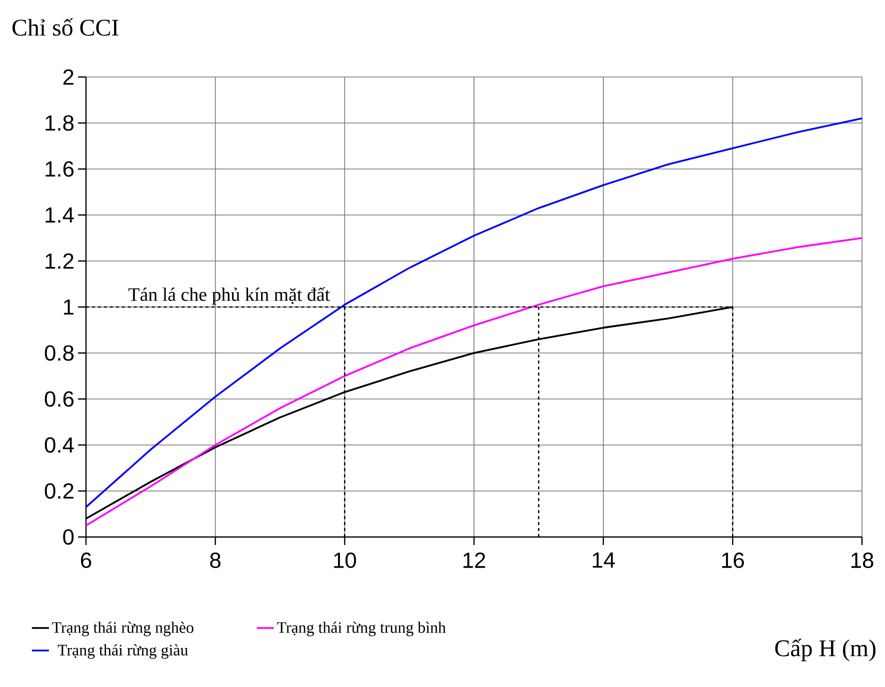 The image size is (885, 687). What do you see at coordinates (862, 560) in the screenshot?
I see `x-tick-label: 18` at bounding box center [862, 560].